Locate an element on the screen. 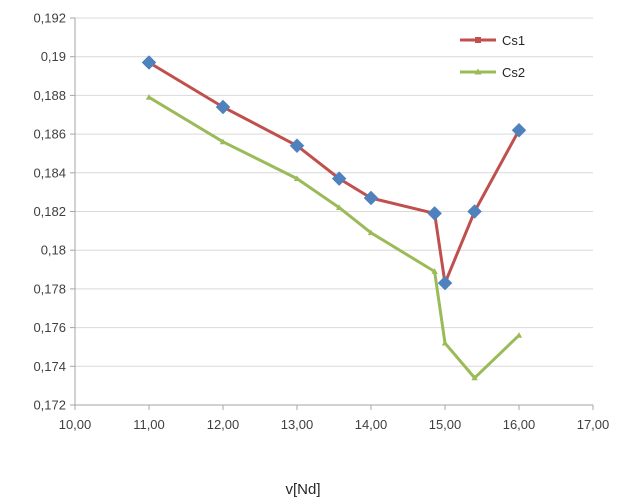 The image size is (619, 504). legend-entry-cs2: Cs2 is located at coordinates (492, 72).